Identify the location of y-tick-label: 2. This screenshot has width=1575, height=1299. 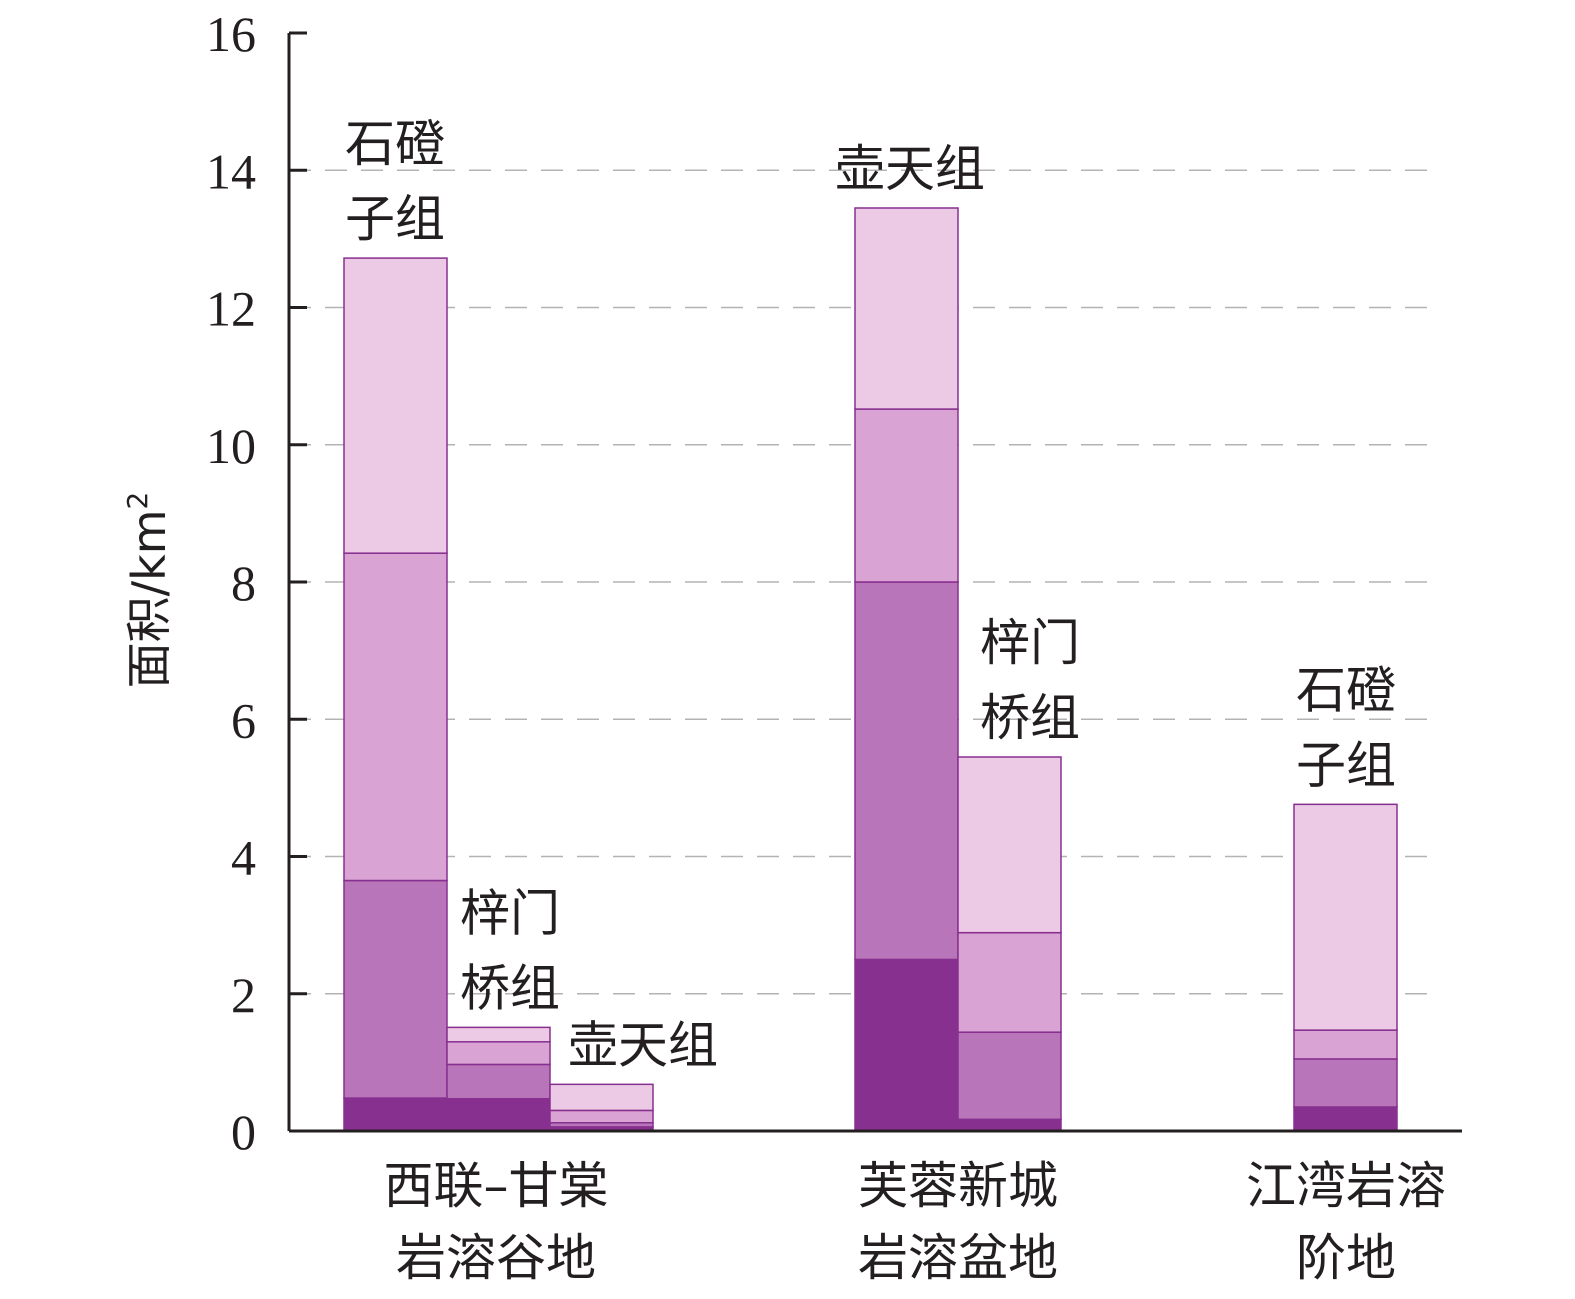
(243, 995).